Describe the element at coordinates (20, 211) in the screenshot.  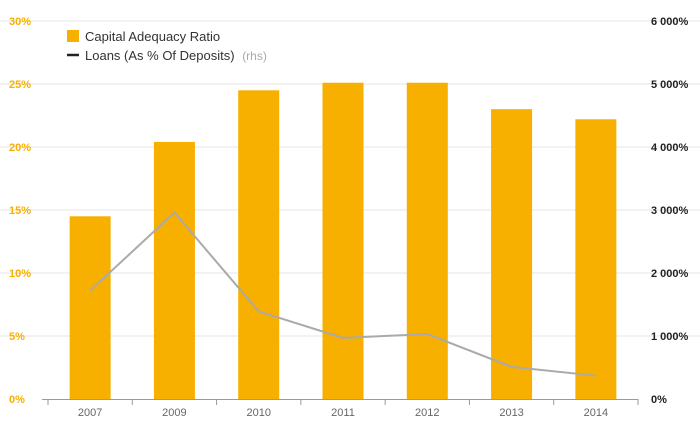
I see `y-left-tick-label: 15%` at that location.